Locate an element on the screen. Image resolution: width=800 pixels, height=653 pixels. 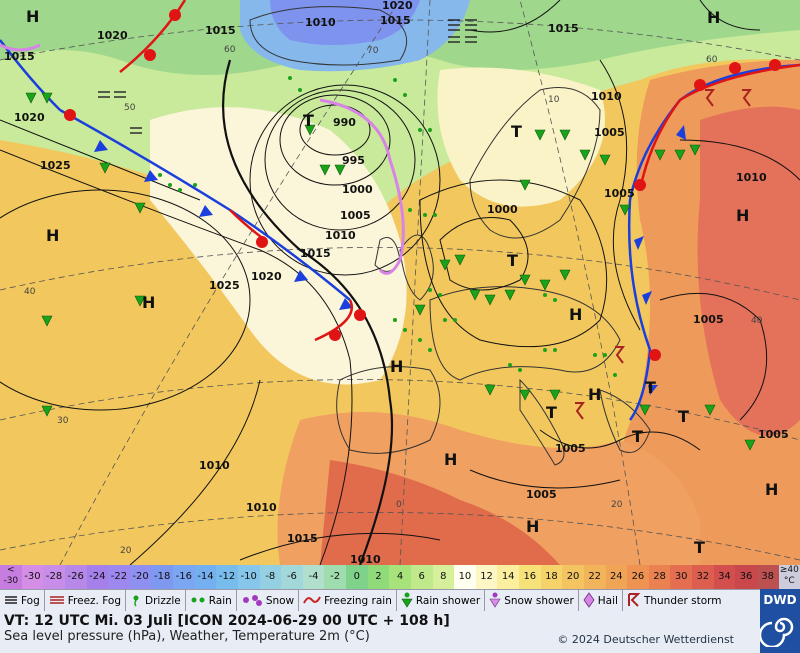
thunderstorm-symbols is located at coordinates (663, 254).